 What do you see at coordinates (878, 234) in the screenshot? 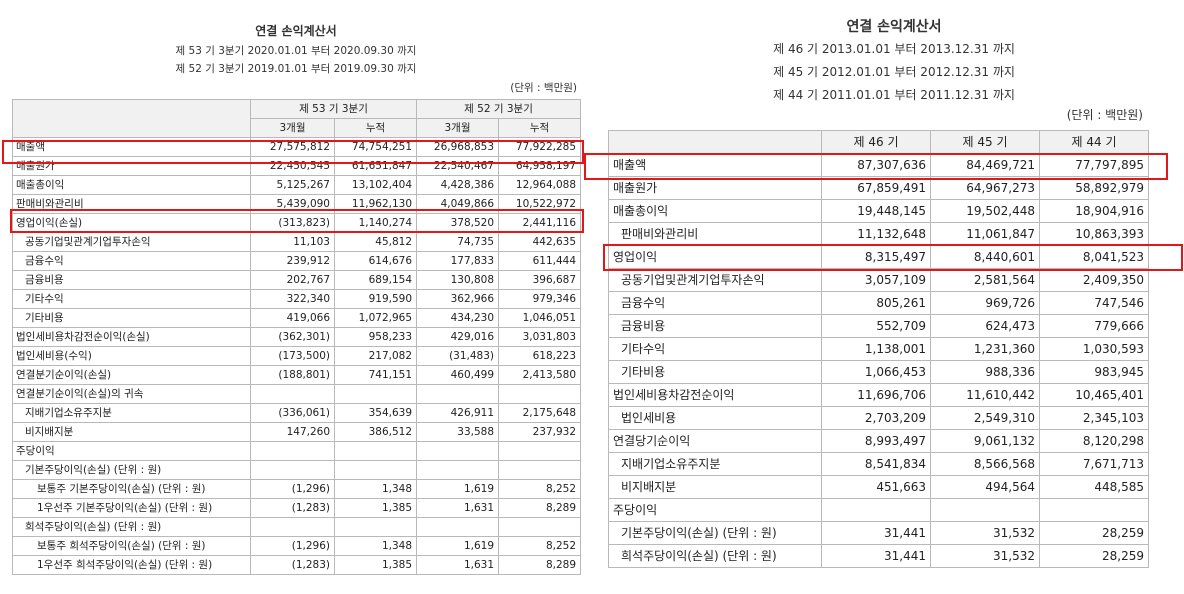
I see `right-table-row: 판매비와관리비 11,132,648 11,061,847 10,863,393` at bounding box center [878, 234].